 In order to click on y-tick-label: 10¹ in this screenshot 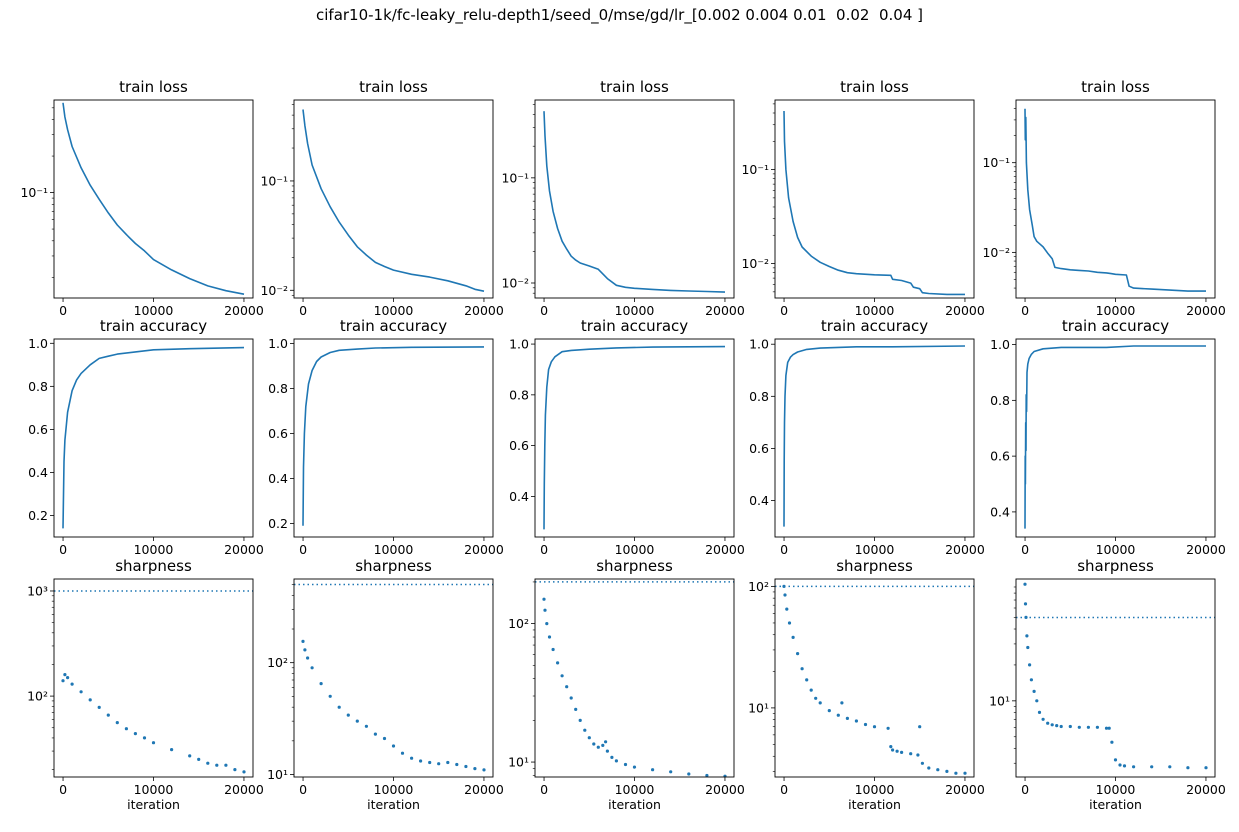, I will do `click(518, 762)`.